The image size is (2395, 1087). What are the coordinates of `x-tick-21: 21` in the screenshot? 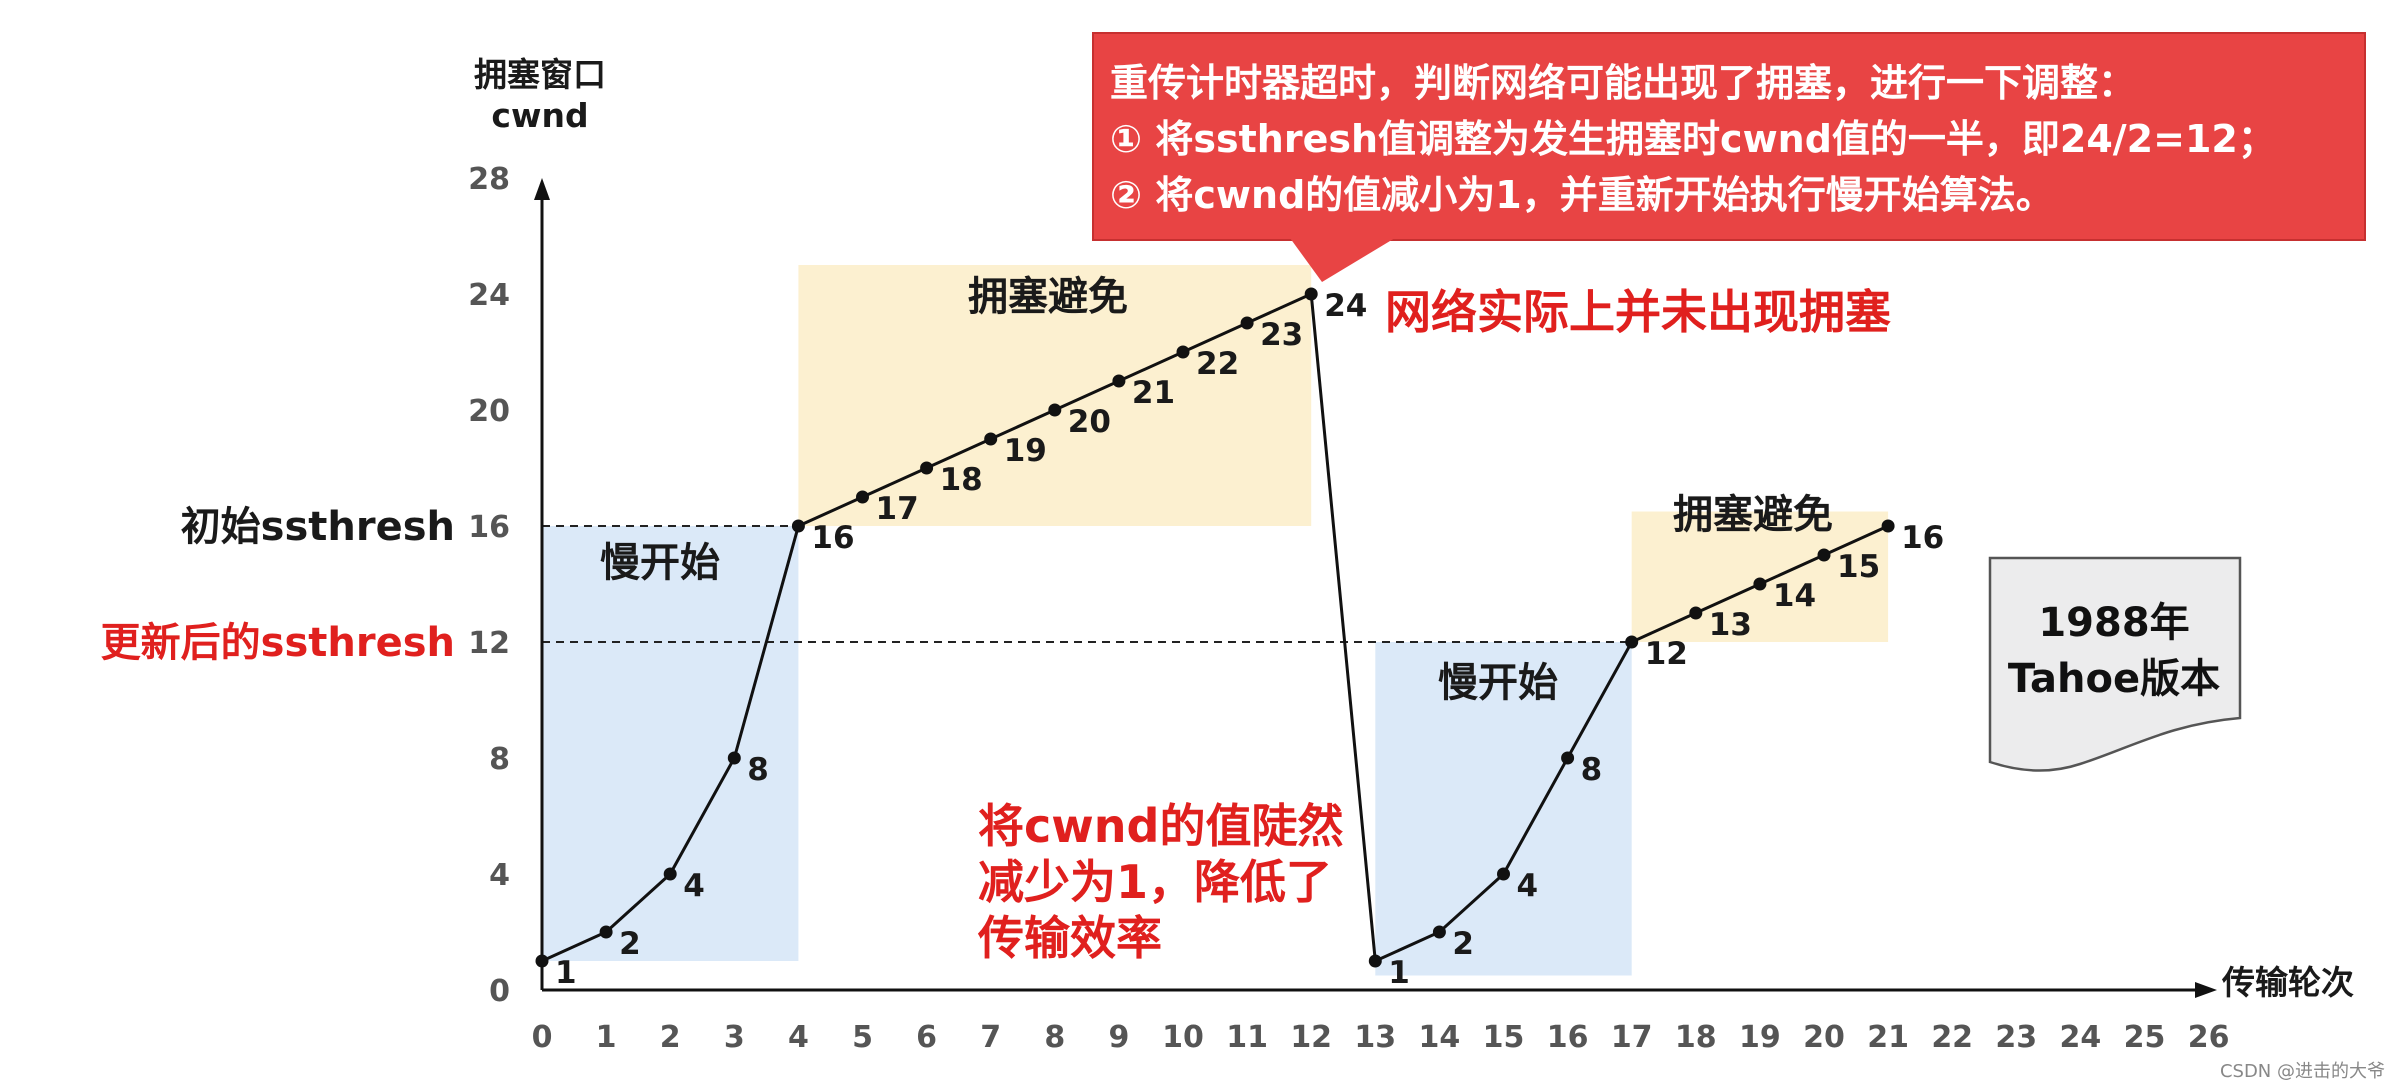 It's located at (1888, 1037).